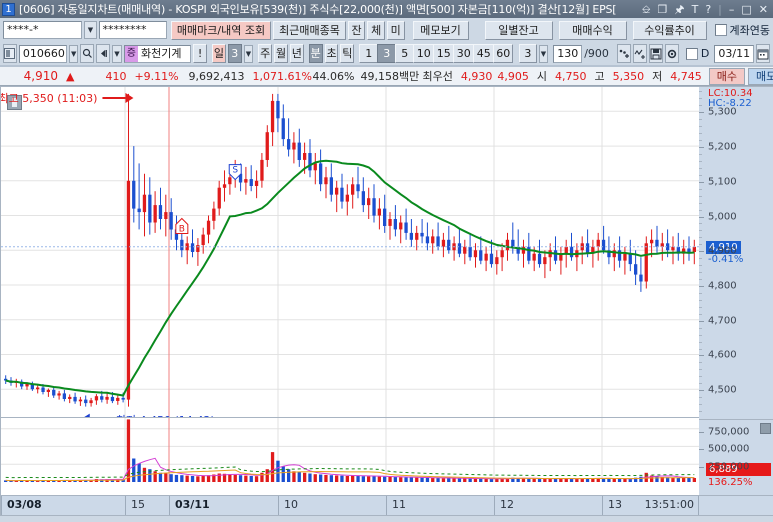  What do you see at coordinates (679, 9) in the screenshot?
I see `pin-icon: 🖈` at bounding box center [679, 9].